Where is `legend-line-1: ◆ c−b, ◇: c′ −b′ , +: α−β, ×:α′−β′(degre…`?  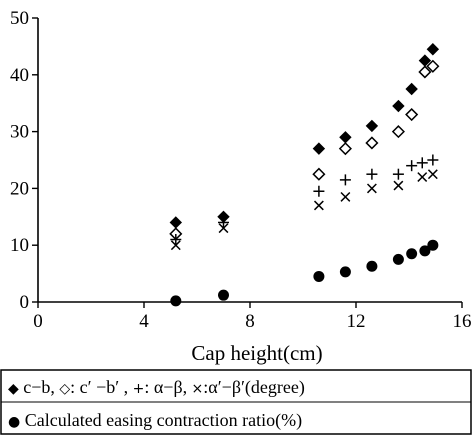 legend-line-1: ◆ c−b, ◇: c′ −b′ , +: α−β, ×:α′−β′(degre… is located at coordinates (156, 387).